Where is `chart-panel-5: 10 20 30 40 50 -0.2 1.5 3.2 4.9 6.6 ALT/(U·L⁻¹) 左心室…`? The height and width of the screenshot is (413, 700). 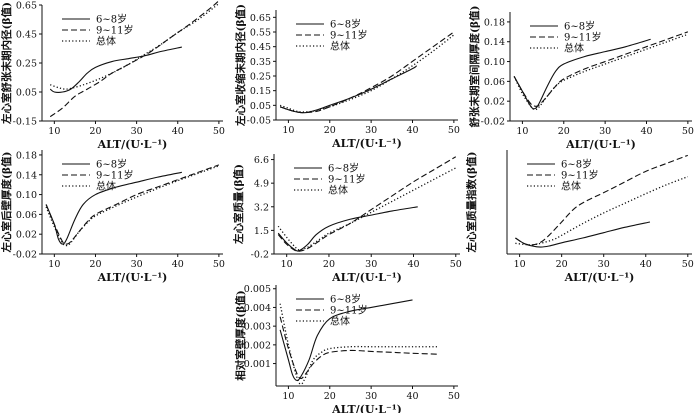
chart-panel-5: 10 20 30 40 50 -0.2 1.5 3.2 4.9 6.6 ALT/(U·L⁻¹) 左心室… is located at coordinates (347, 219).